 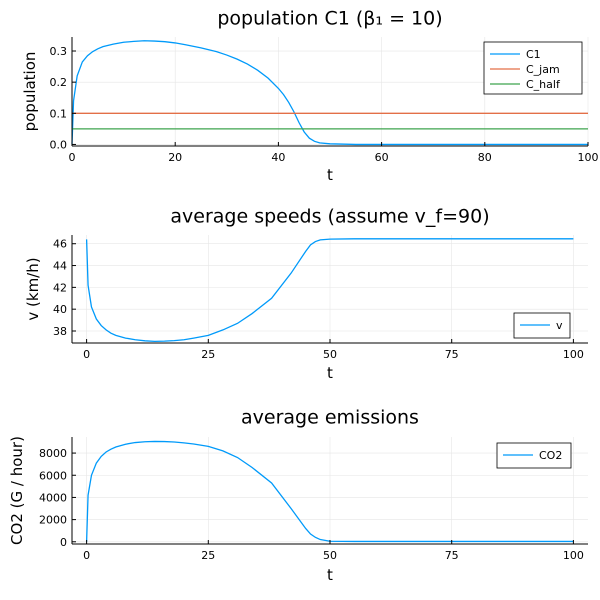 I want to click on legend: v, so click(x=542, y=325).